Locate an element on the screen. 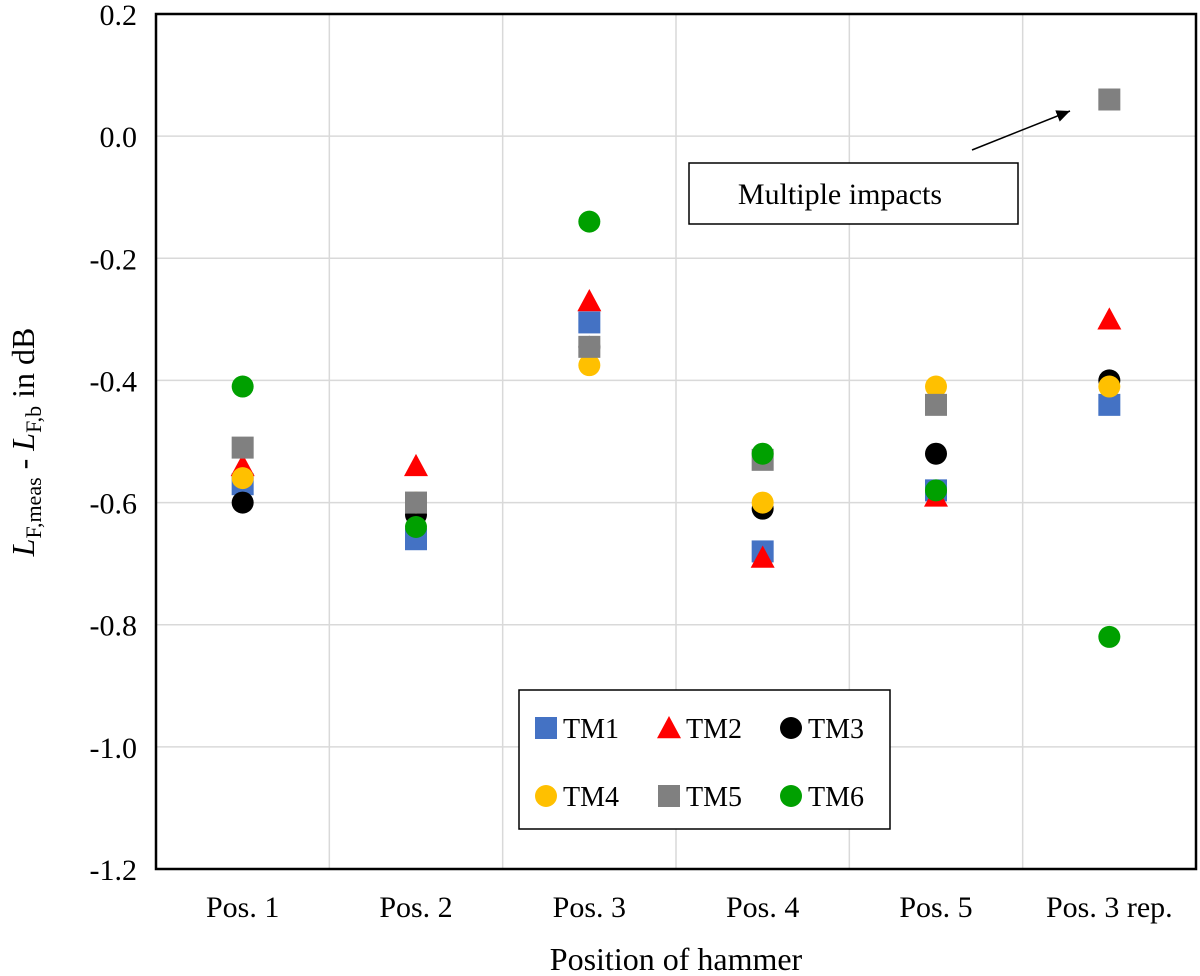 The width and height of the screenshot is (1200, 976). legend-marker-tm3 is located at coordinates (791, 728).